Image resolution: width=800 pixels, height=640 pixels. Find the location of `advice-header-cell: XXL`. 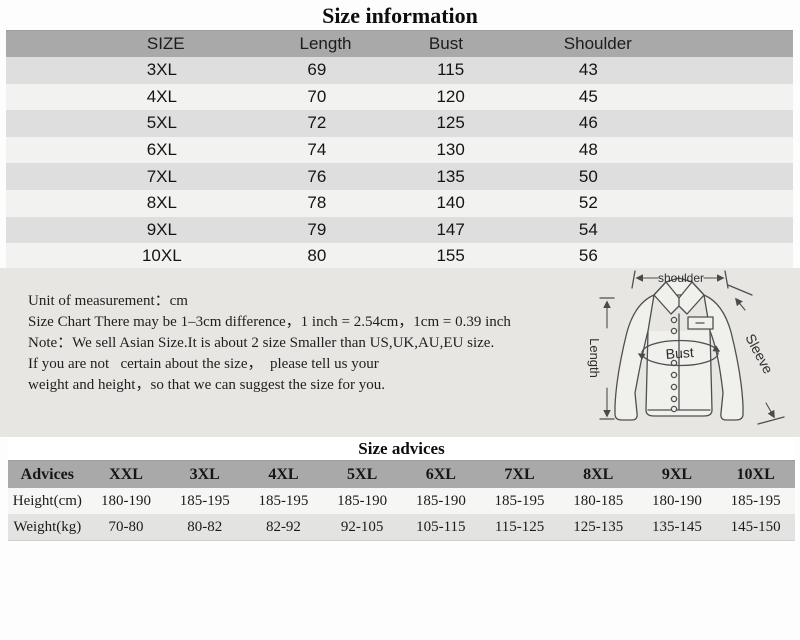

advice-header-cell: XXL is located at coordinates (126, 474).